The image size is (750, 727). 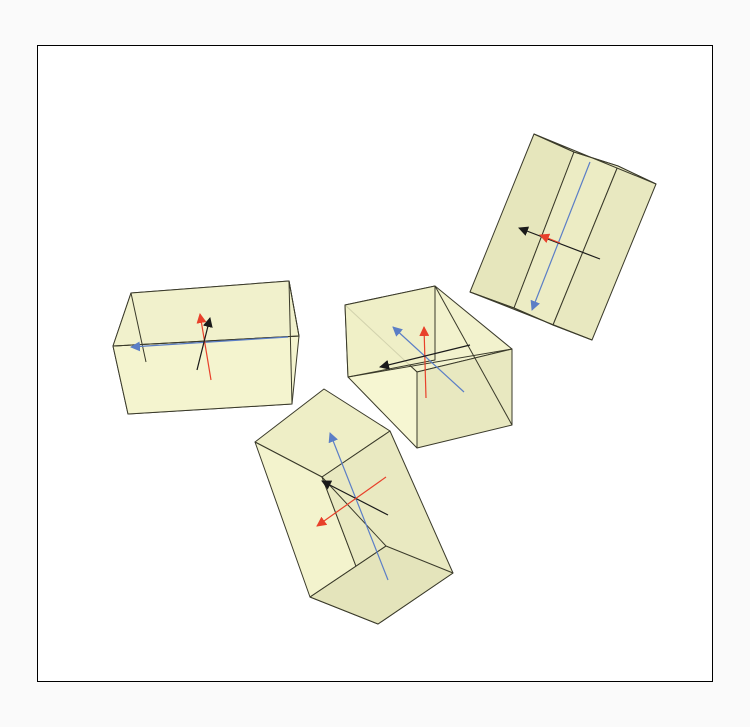 I want to click on box-upper-right, so click(x=563, y=237).